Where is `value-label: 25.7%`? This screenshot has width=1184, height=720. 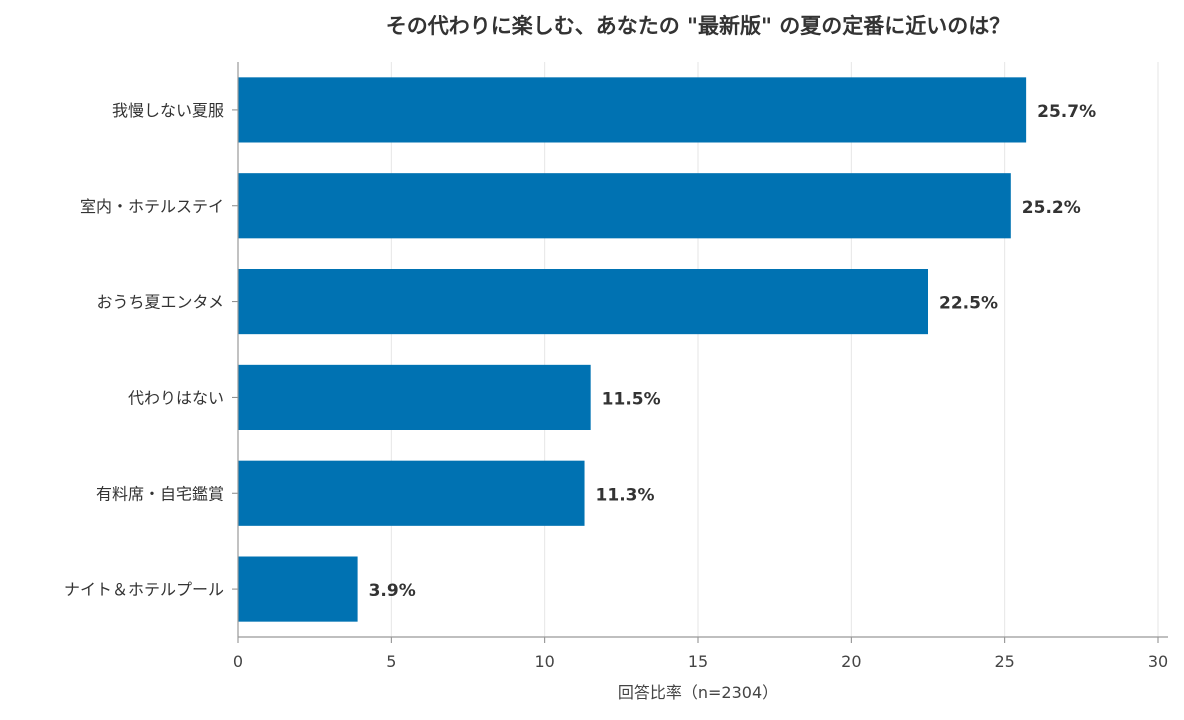
value-label: 25.7% is located at coordinates (1066, 112).